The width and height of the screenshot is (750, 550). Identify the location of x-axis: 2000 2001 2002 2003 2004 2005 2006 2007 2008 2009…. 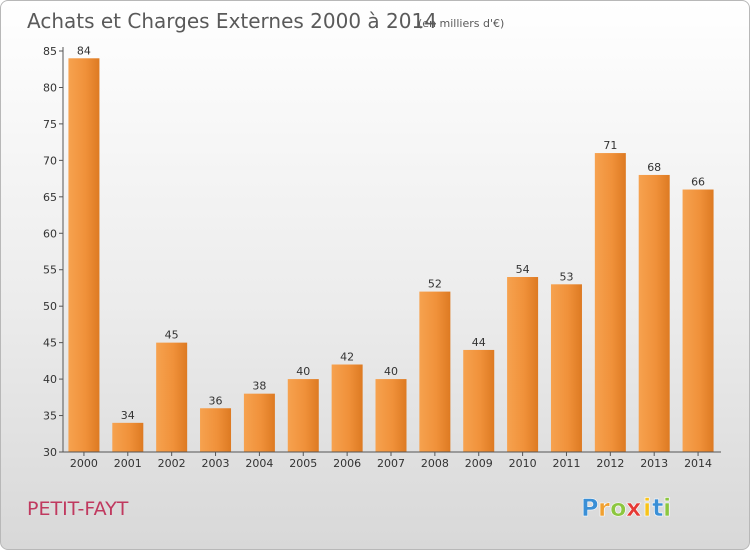
(392, 460).